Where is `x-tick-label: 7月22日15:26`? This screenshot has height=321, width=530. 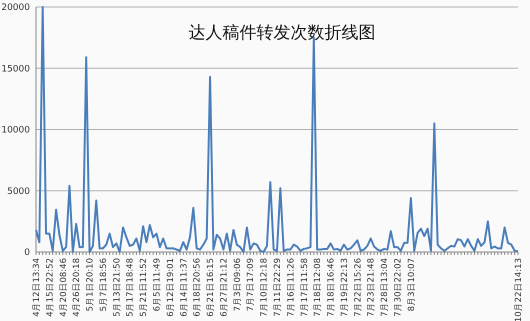 x-tick-label: 7月22日15:26 is located at coordinates (358, 287).